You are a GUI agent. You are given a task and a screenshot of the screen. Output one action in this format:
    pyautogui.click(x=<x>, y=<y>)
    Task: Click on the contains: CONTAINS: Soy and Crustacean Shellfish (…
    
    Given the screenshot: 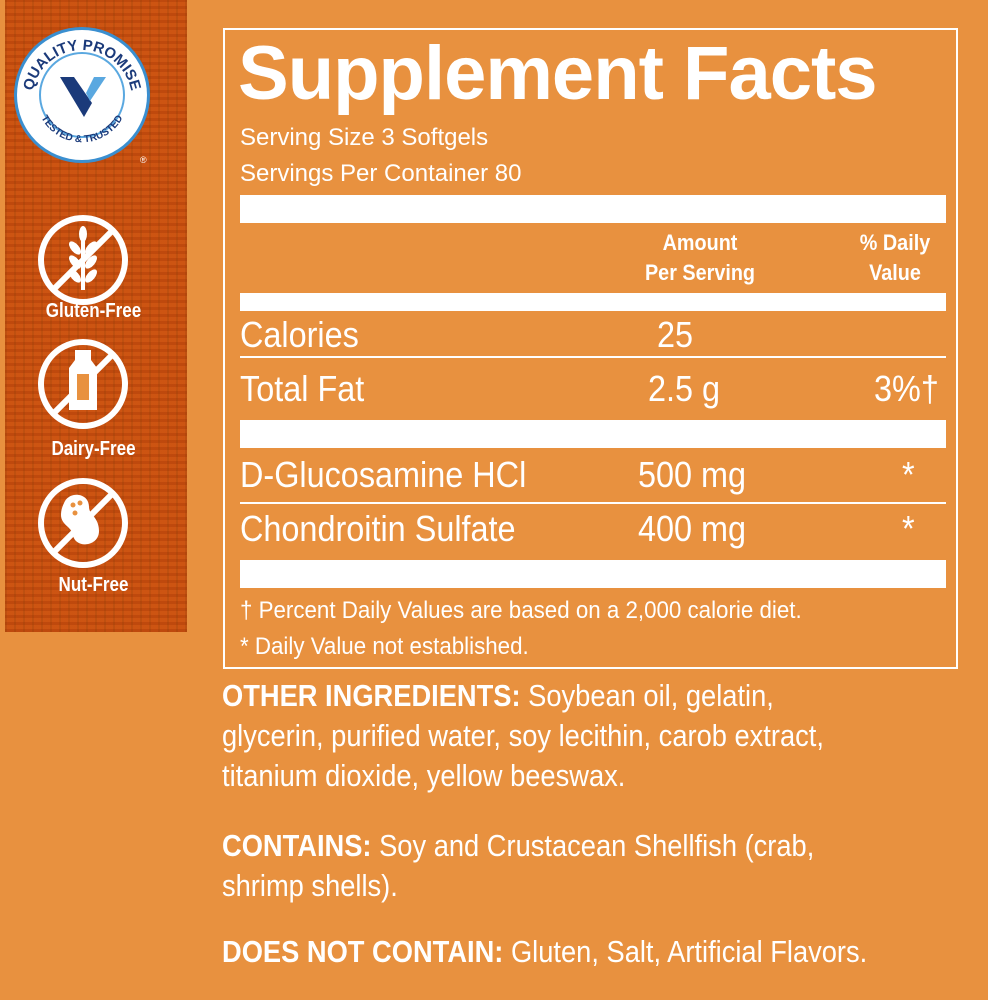 What is the action you would take?
    pyautogui.click(x=518, y=865)
    